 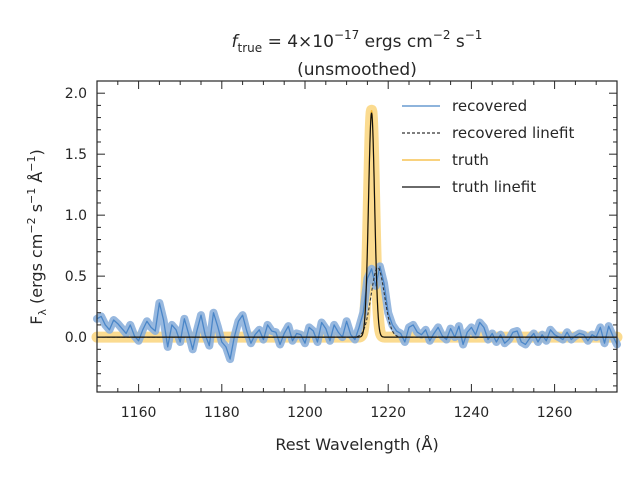 What do you see at coordinates (236, 42) in the screenshot?
I see `title-f: f` at bounding box center [236, 42].